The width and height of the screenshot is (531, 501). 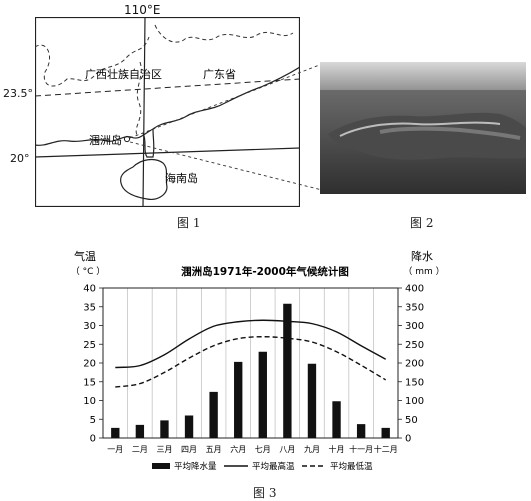 I want to click on chart-title: 涠洲岛1971年-2000年气候统计图, so click(x=265, y=271).